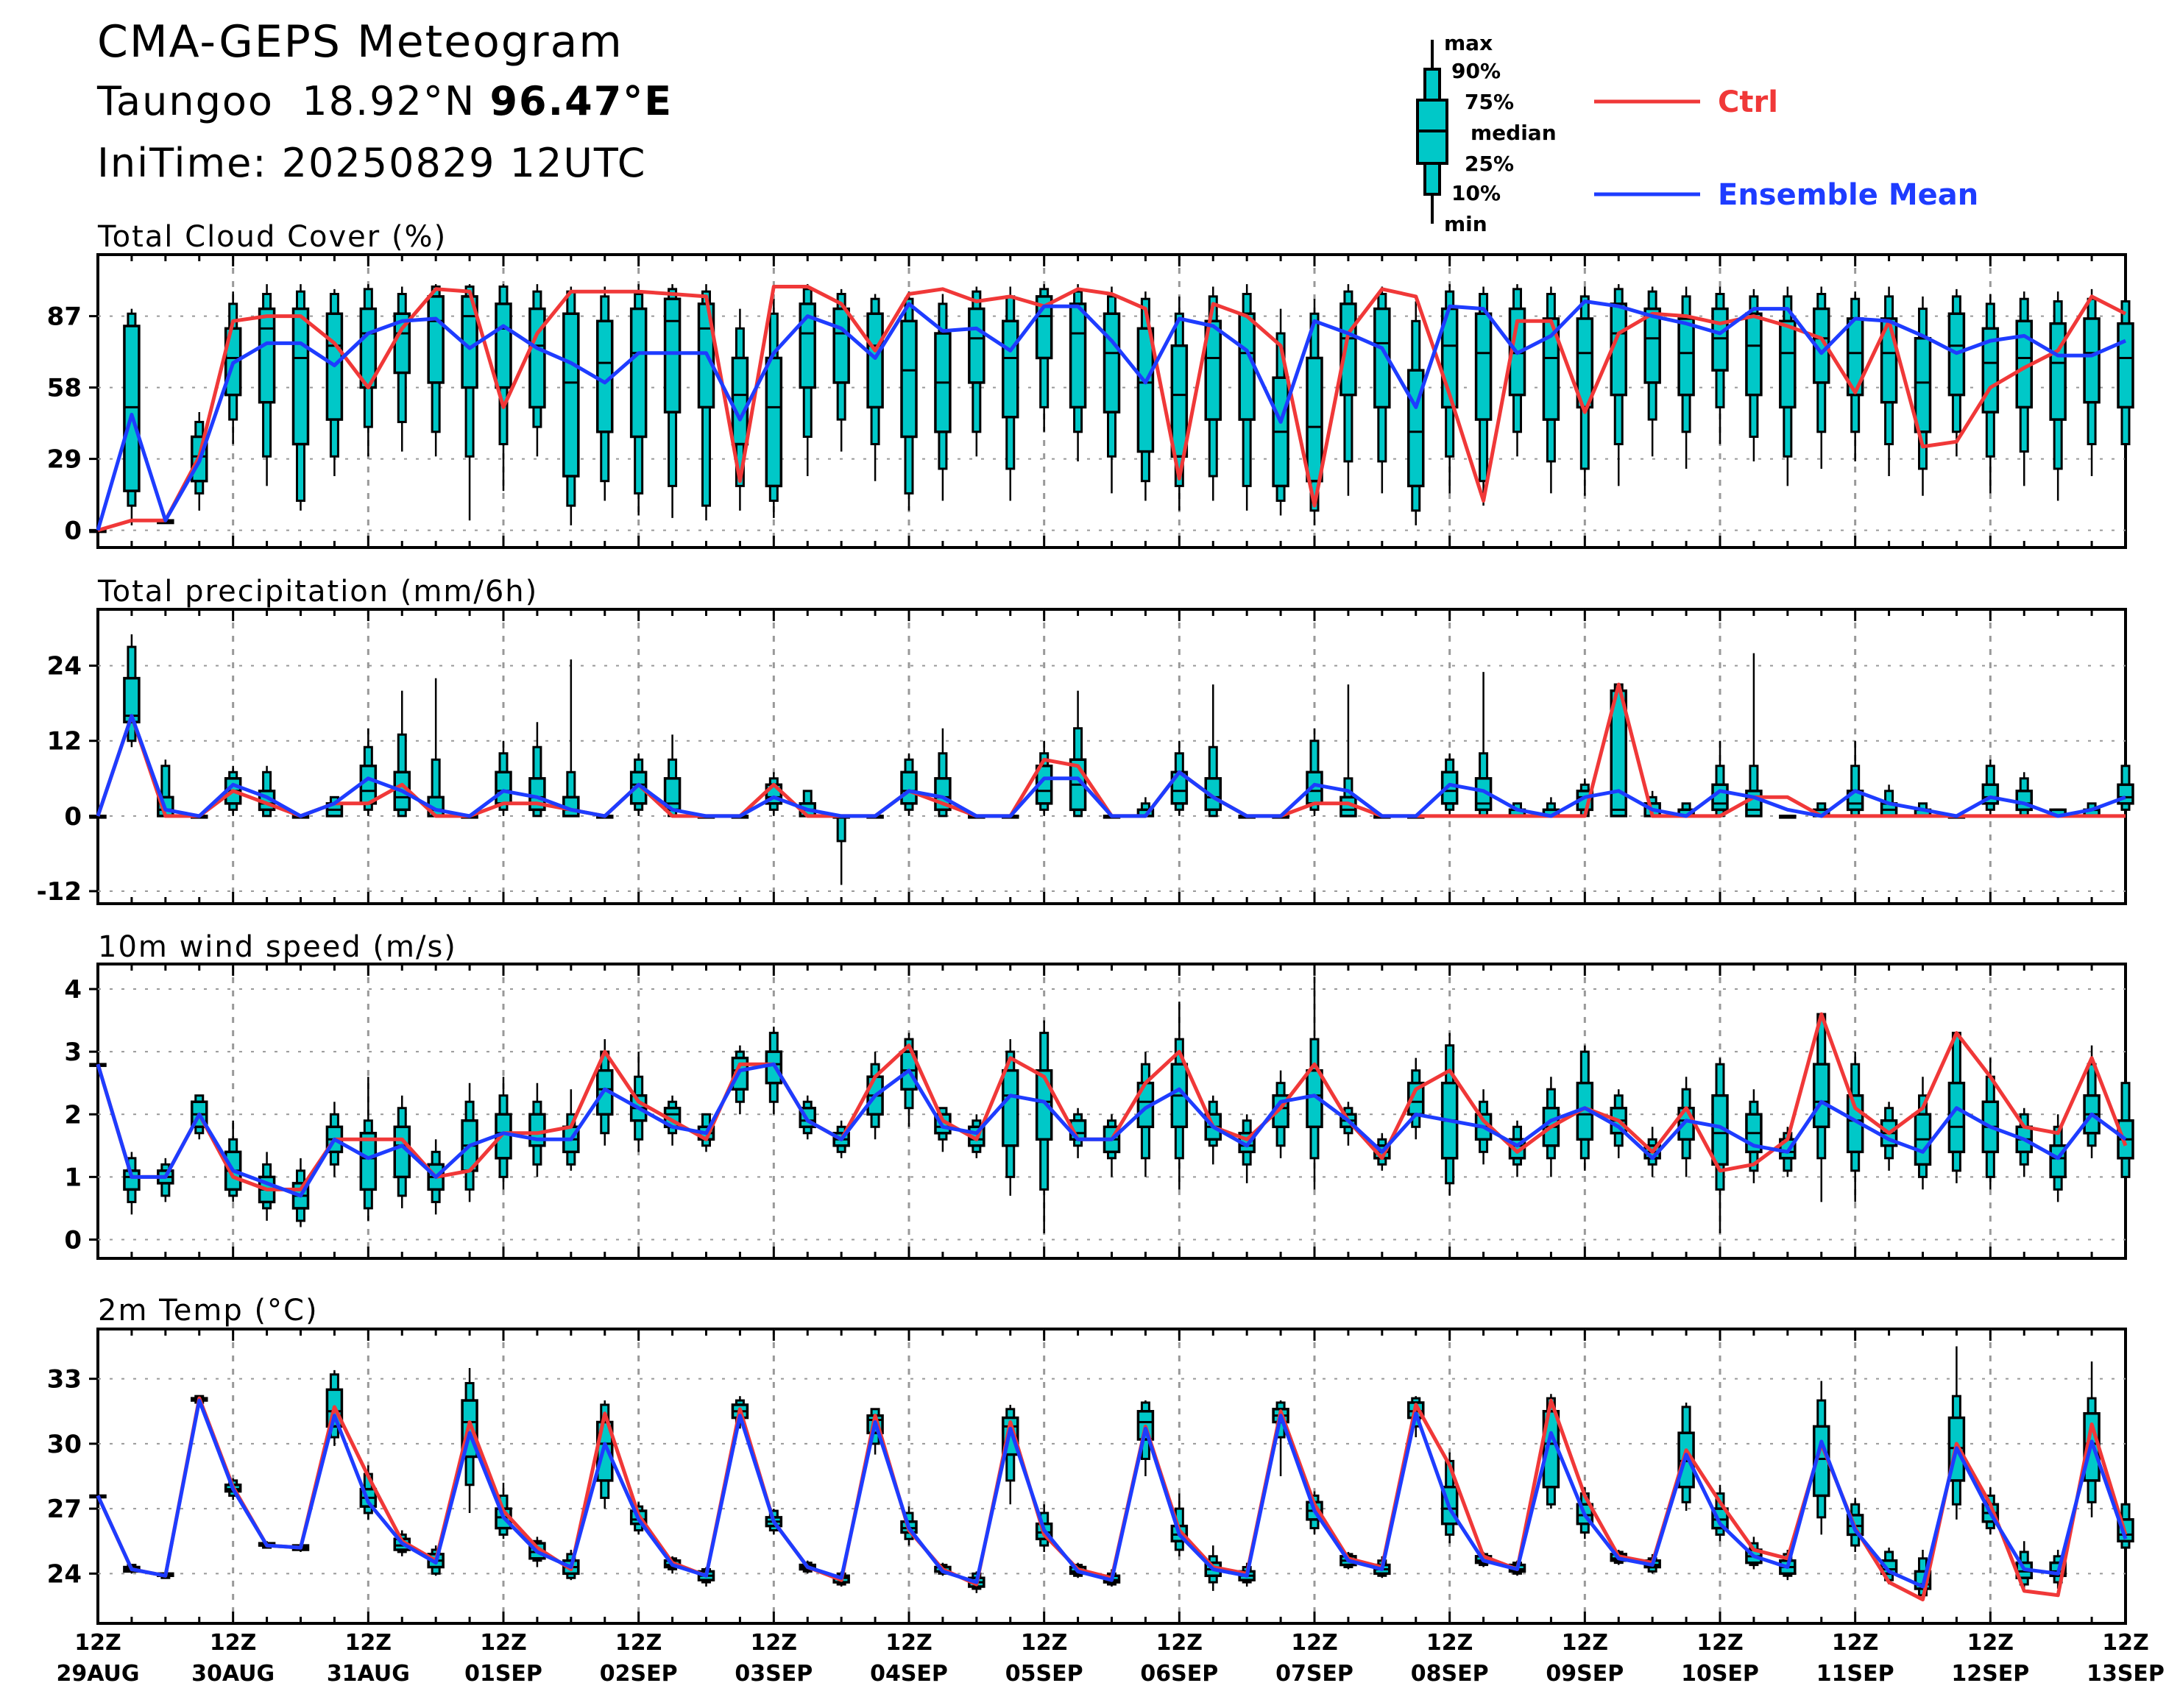  I want to click on y-tick-label: 3, so click(73, 1052).